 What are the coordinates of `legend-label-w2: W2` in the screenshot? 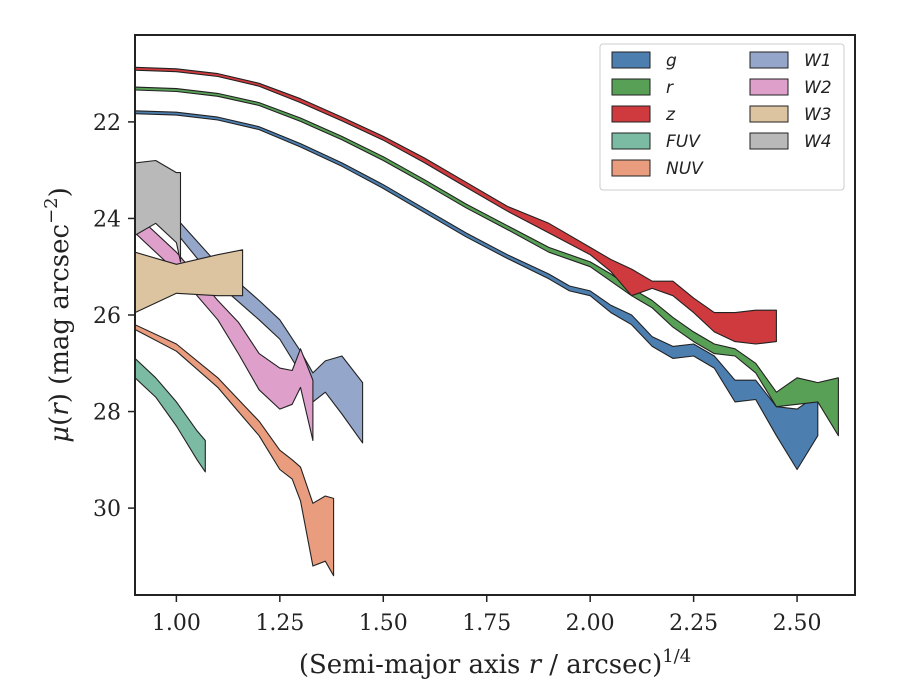 It's located at (818, 88).